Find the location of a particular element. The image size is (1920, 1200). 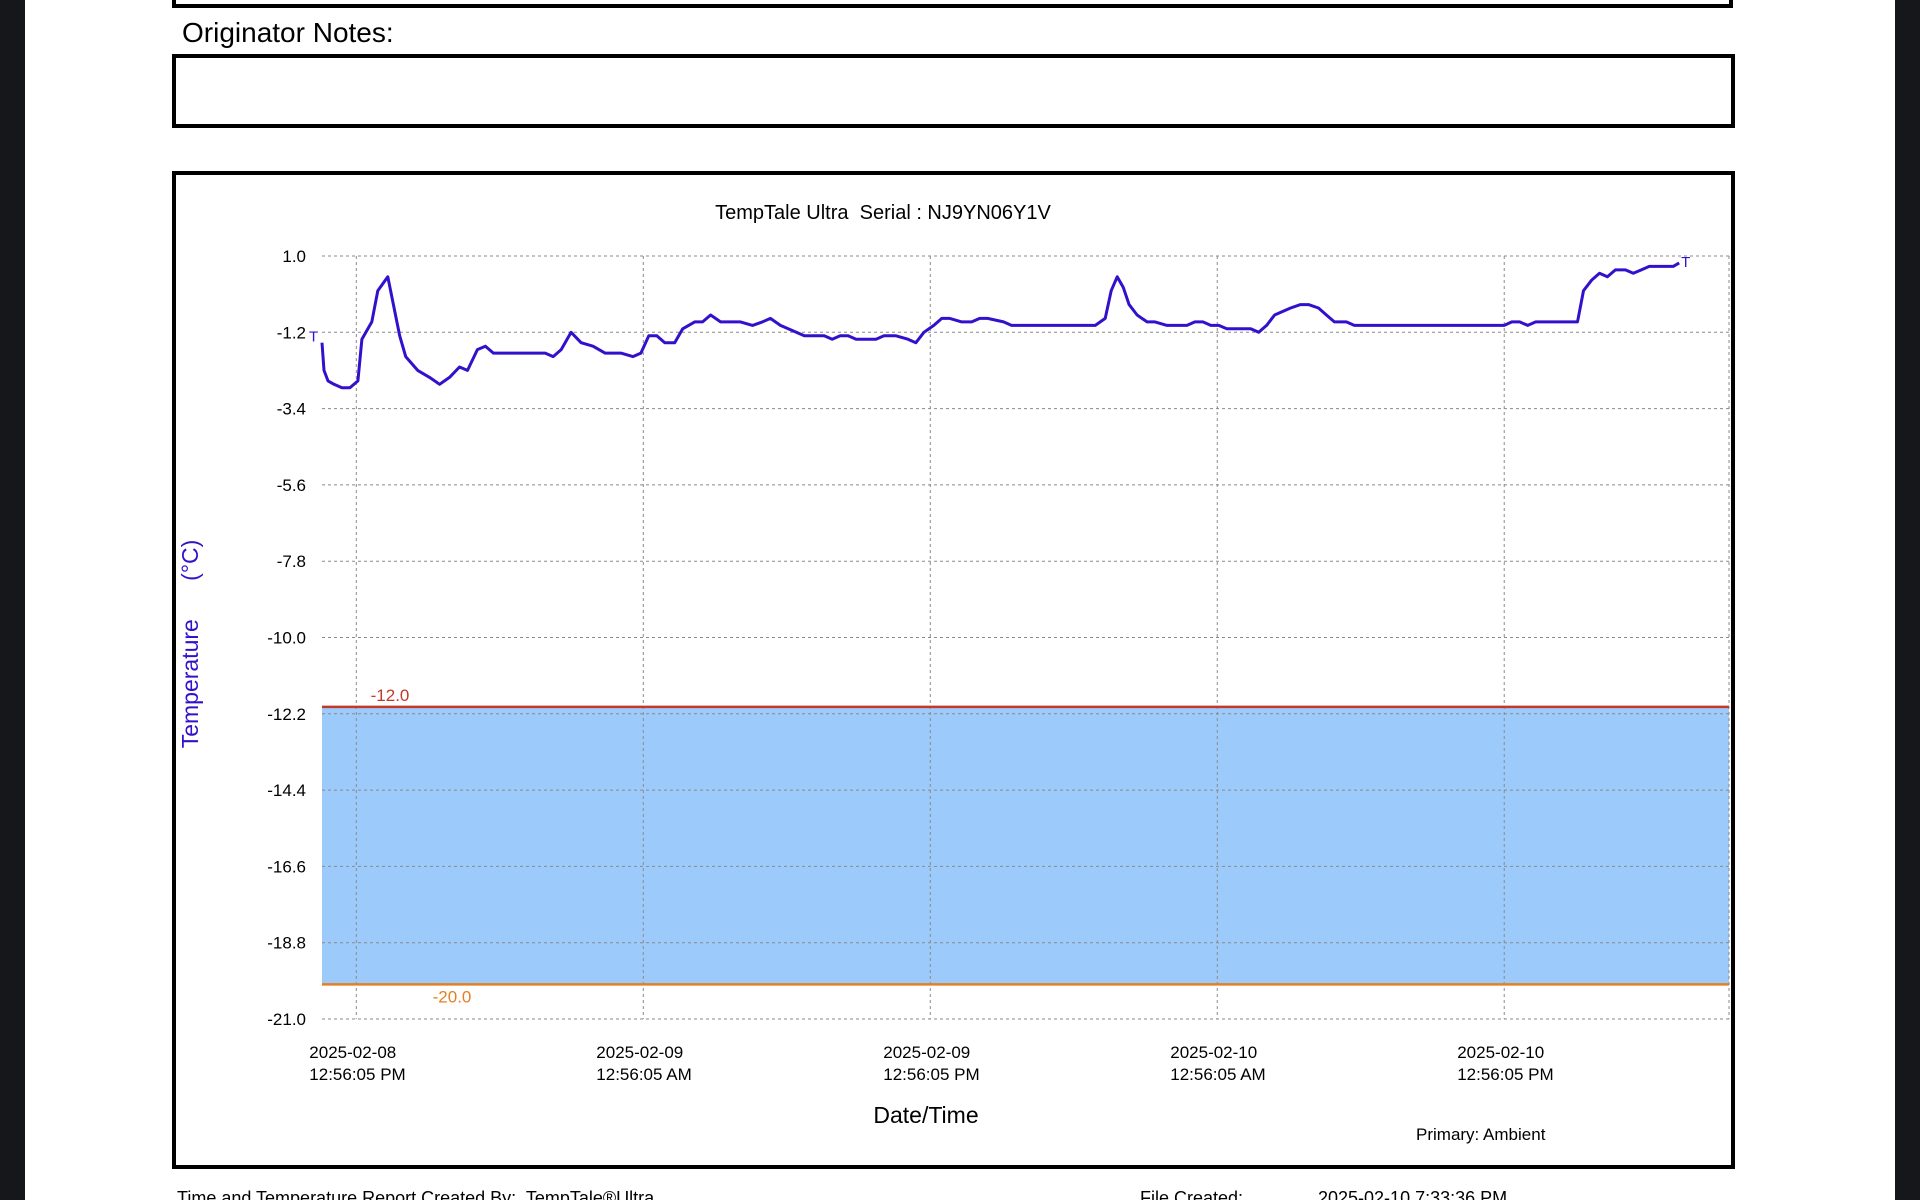

previous-section-box is located at coordinates (952, 4).